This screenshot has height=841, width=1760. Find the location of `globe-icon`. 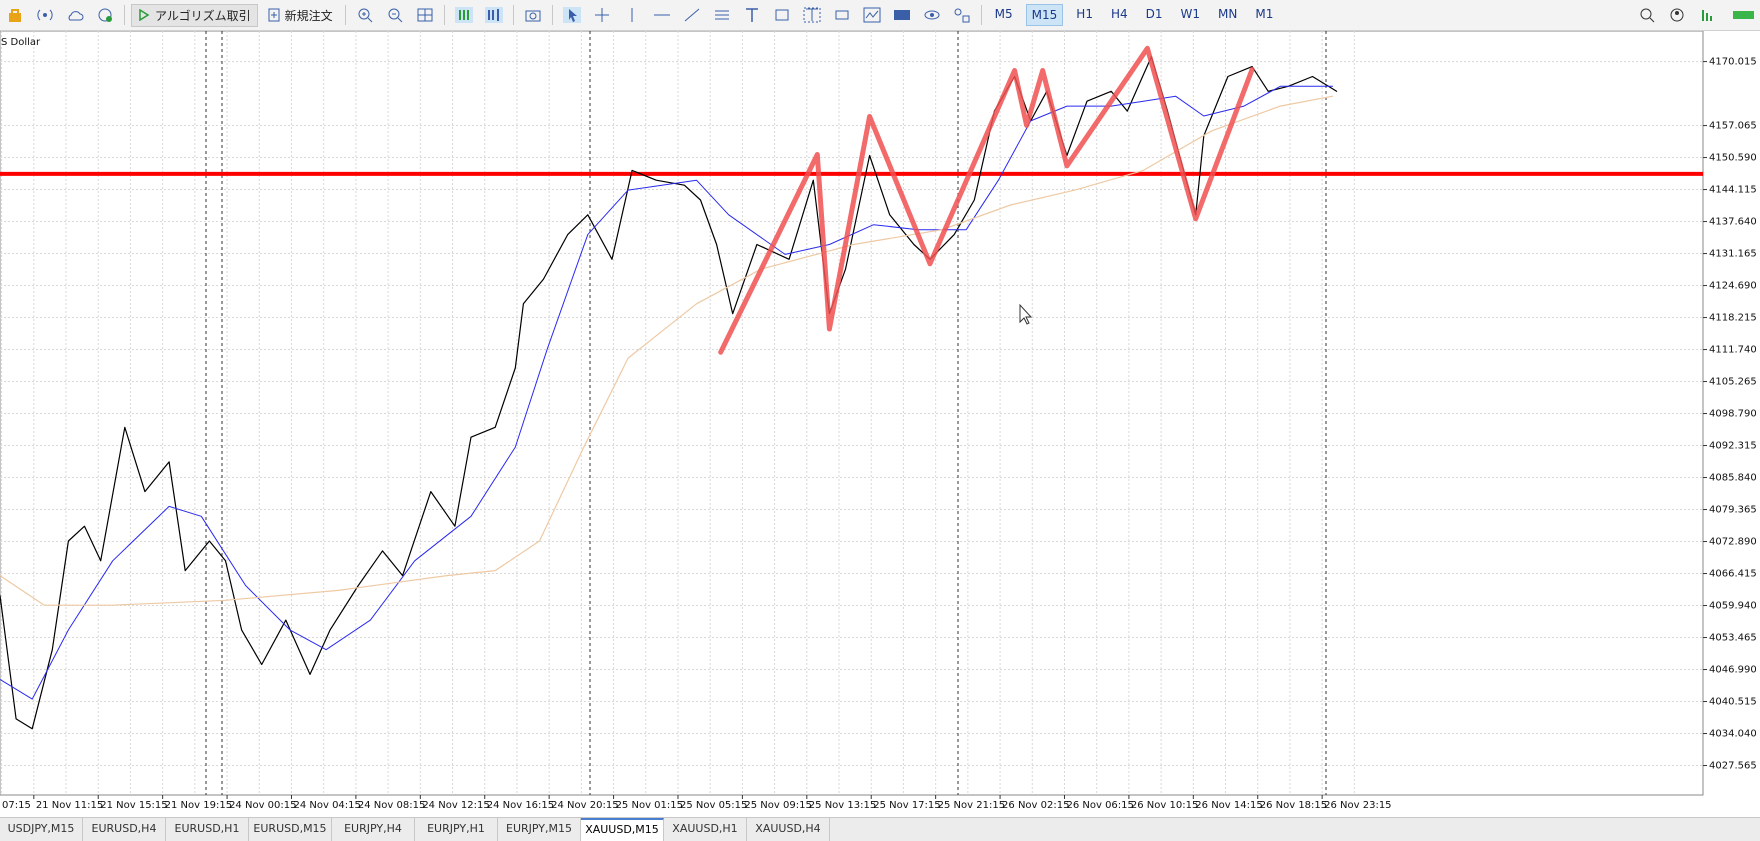

globe-icon is located at coordinates (105, 15).